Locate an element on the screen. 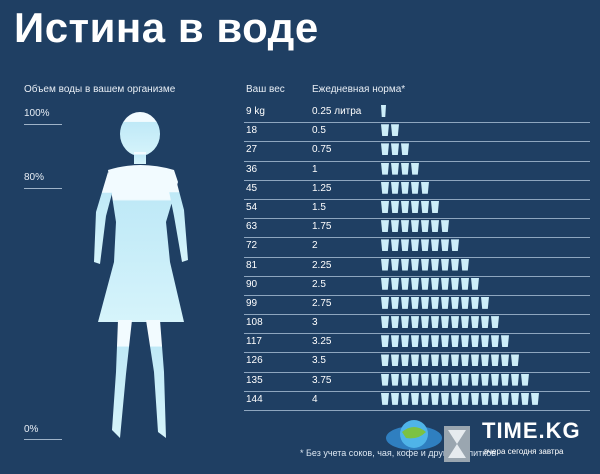  weight-cell: 36 is located at coordinates (252, 169).